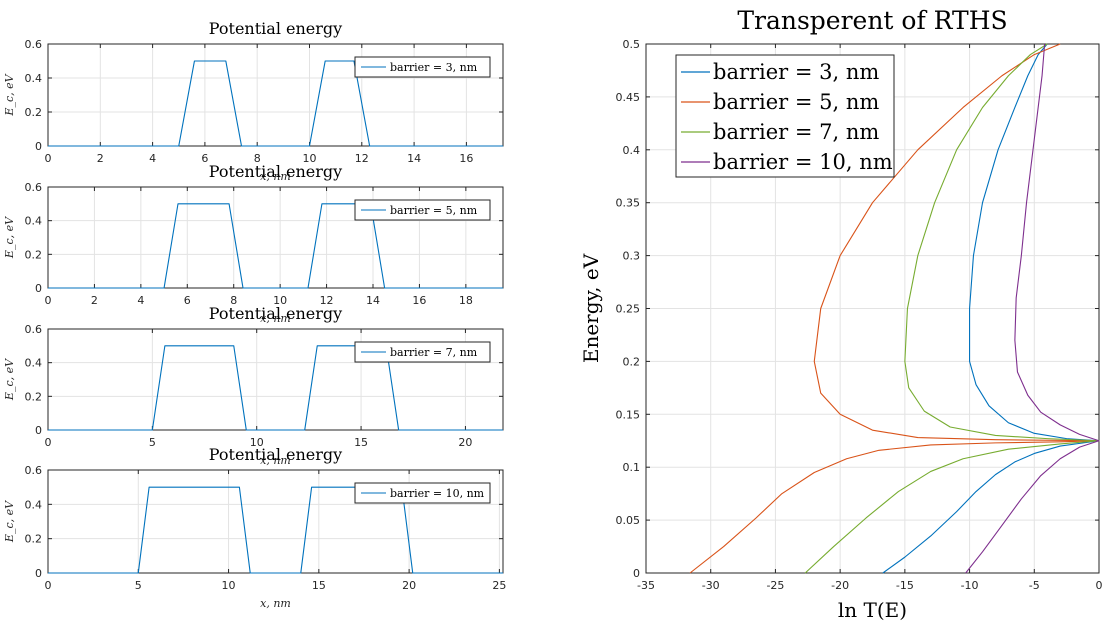 This screenshot has height=624, width=1111. I want to click on x-tick-label: 6, so click(187, 300).